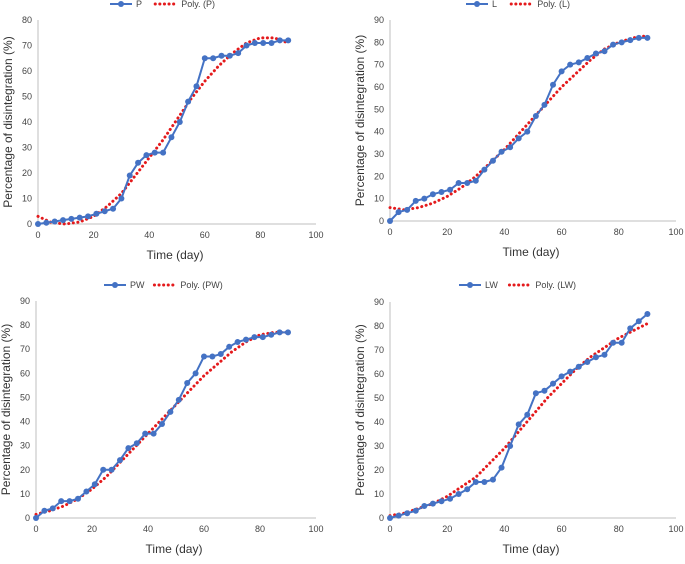 This screenshot has width=685, height=564. Describe the element at coordinates (531, 549) in the screenshot. I see `x-axis-title: Time (day)` at that location.